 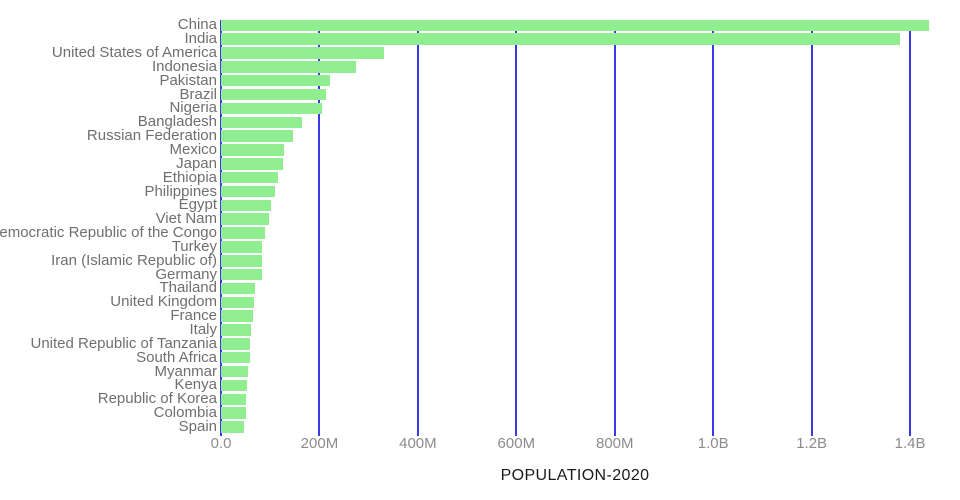 What do you see at coordinates (614, 227) in the screenshot?
I see `gridline-800m` at bounding box center [614, 227].